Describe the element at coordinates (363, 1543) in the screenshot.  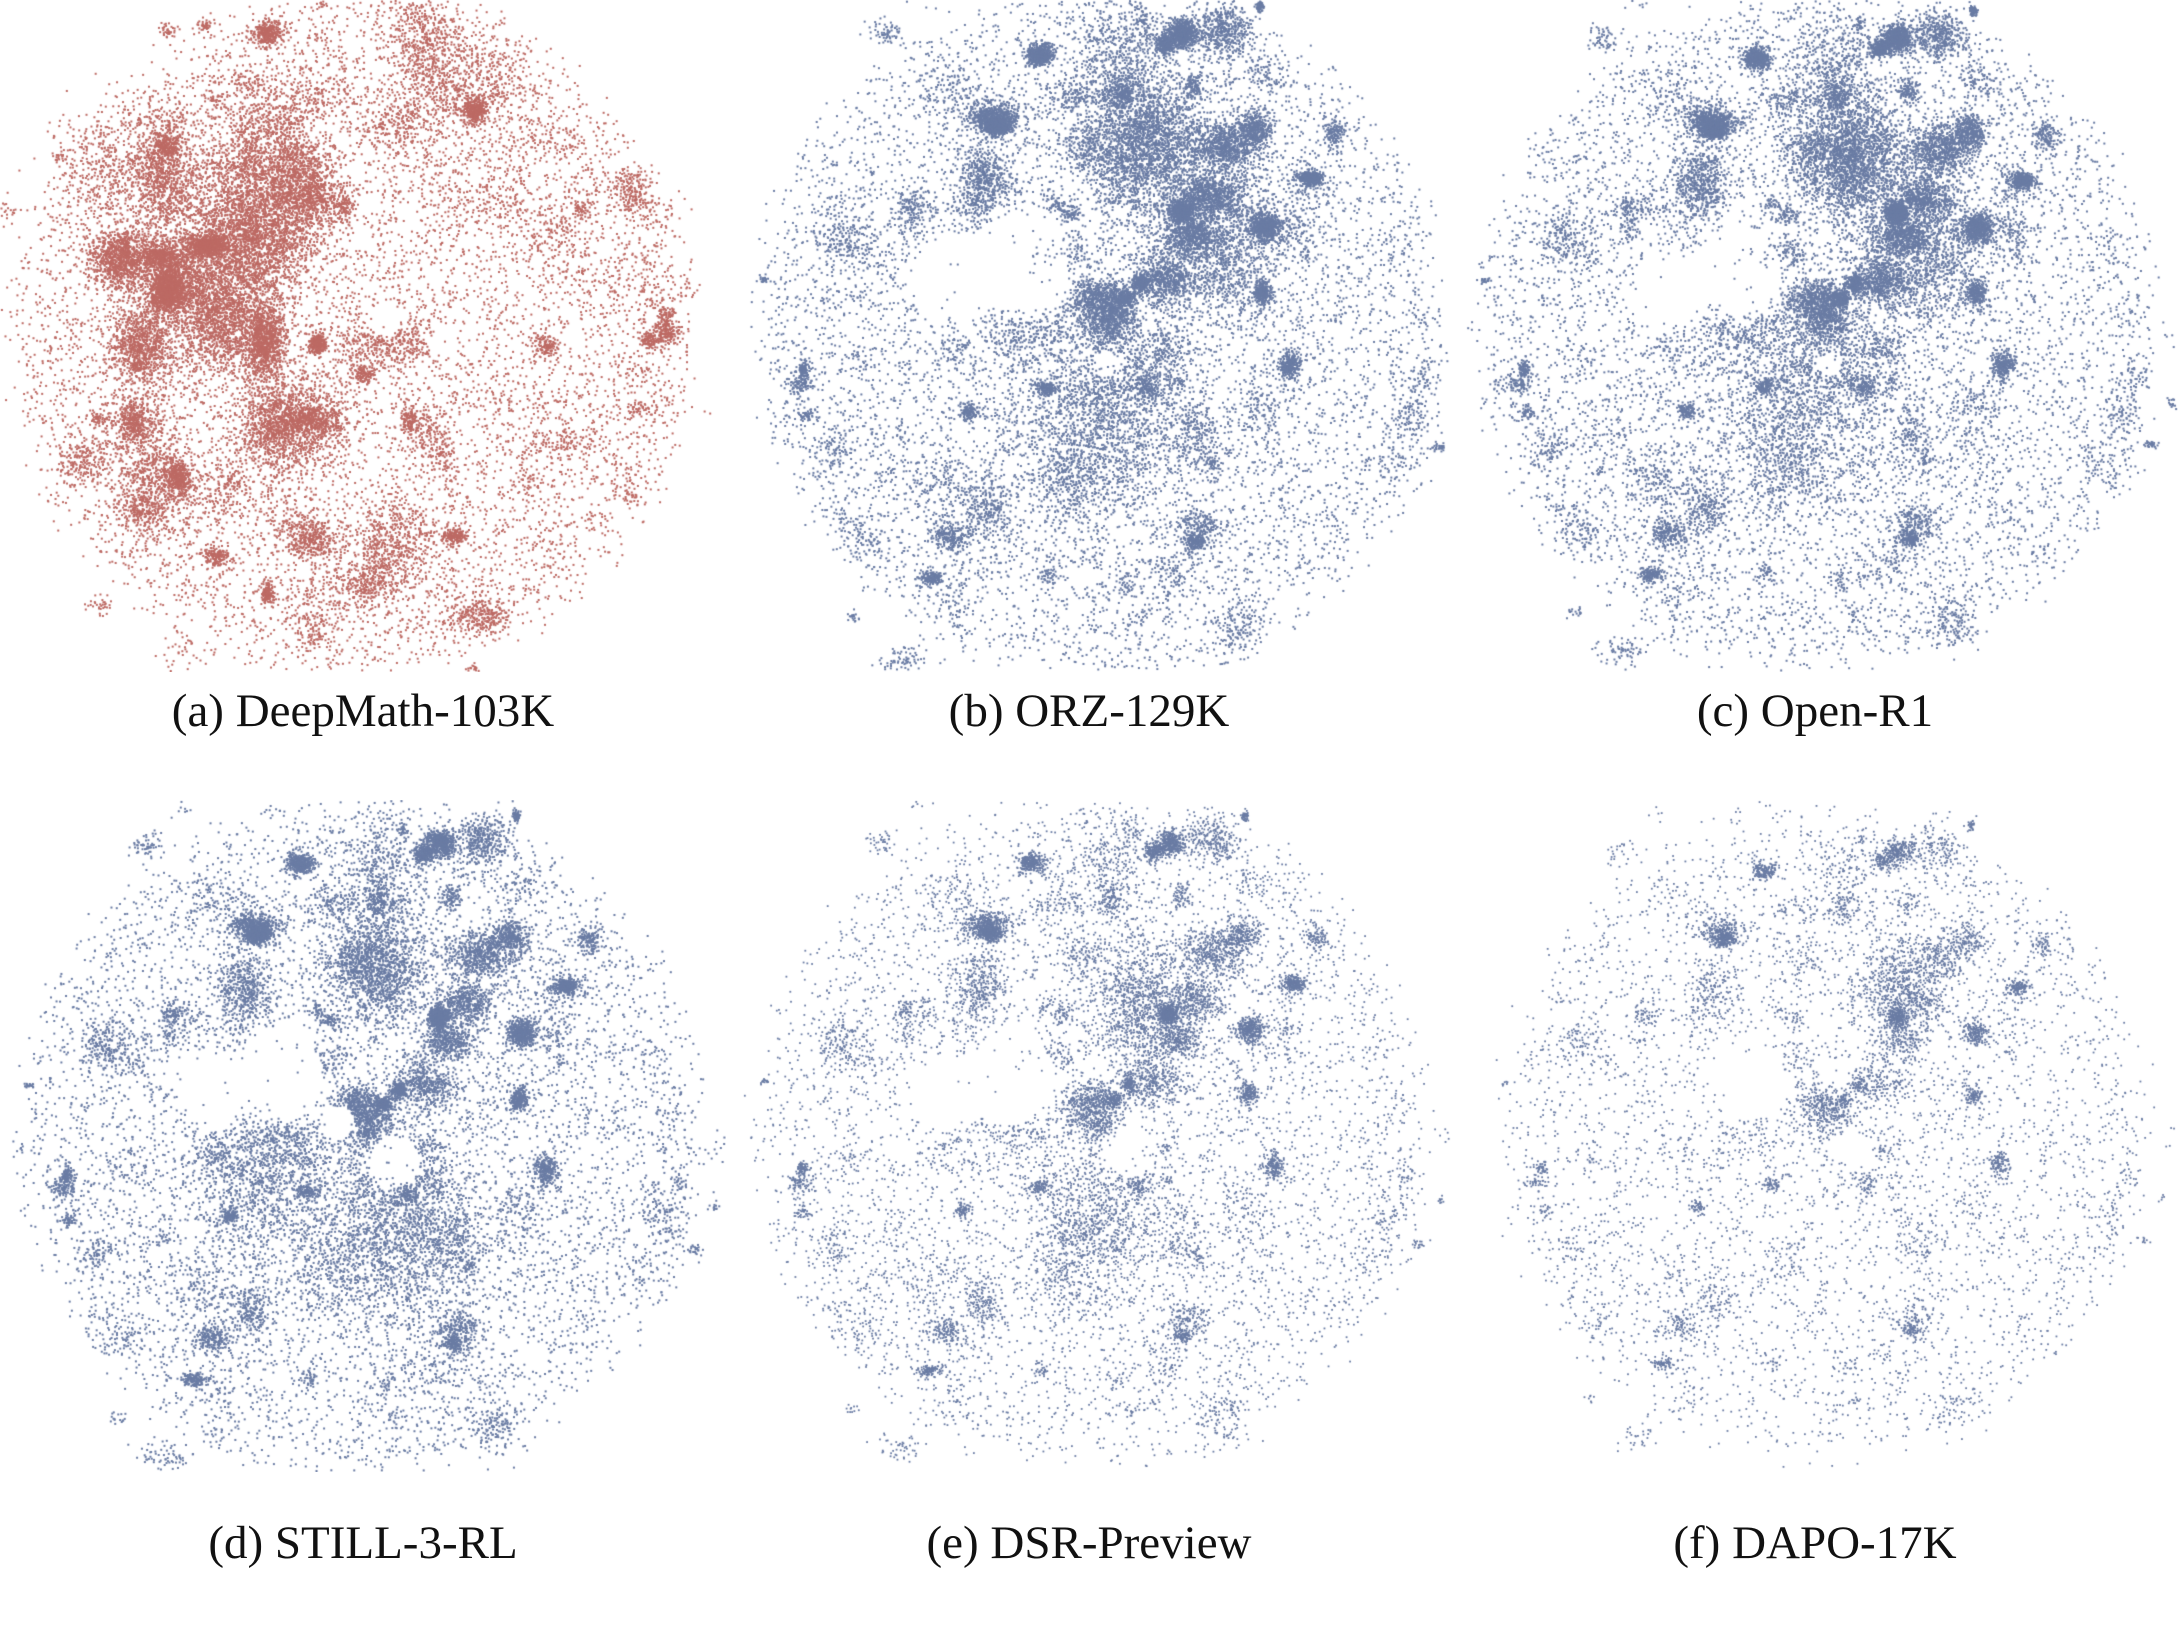
I see `panel-caption-d: (d) STILL-3-RL` at that location.